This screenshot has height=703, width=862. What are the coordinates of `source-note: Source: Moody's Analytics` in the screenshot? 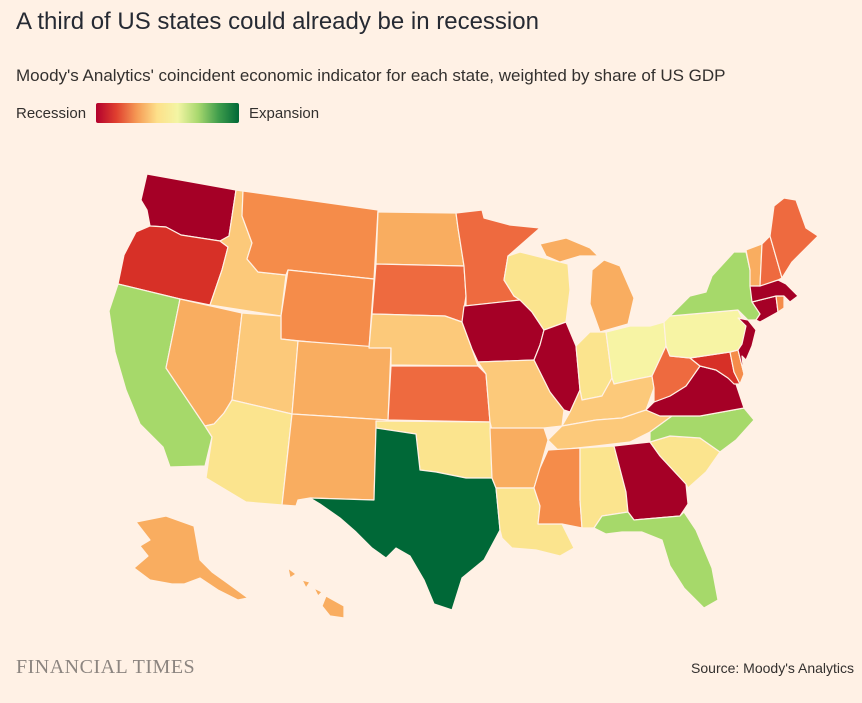 It's located at (772, 668).